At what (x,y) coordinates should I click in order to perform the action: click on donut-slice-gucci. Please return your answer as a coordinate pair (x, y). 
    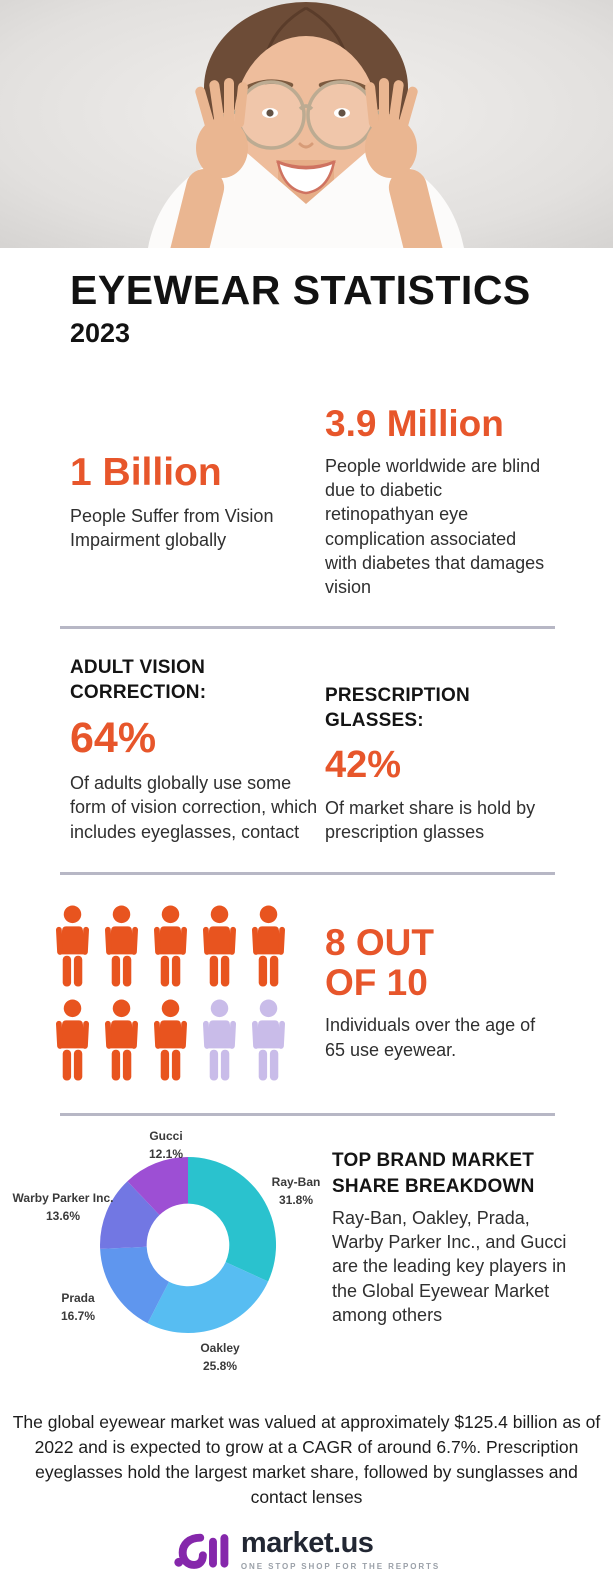
    Looking at the image, I should click on (157, 1186).